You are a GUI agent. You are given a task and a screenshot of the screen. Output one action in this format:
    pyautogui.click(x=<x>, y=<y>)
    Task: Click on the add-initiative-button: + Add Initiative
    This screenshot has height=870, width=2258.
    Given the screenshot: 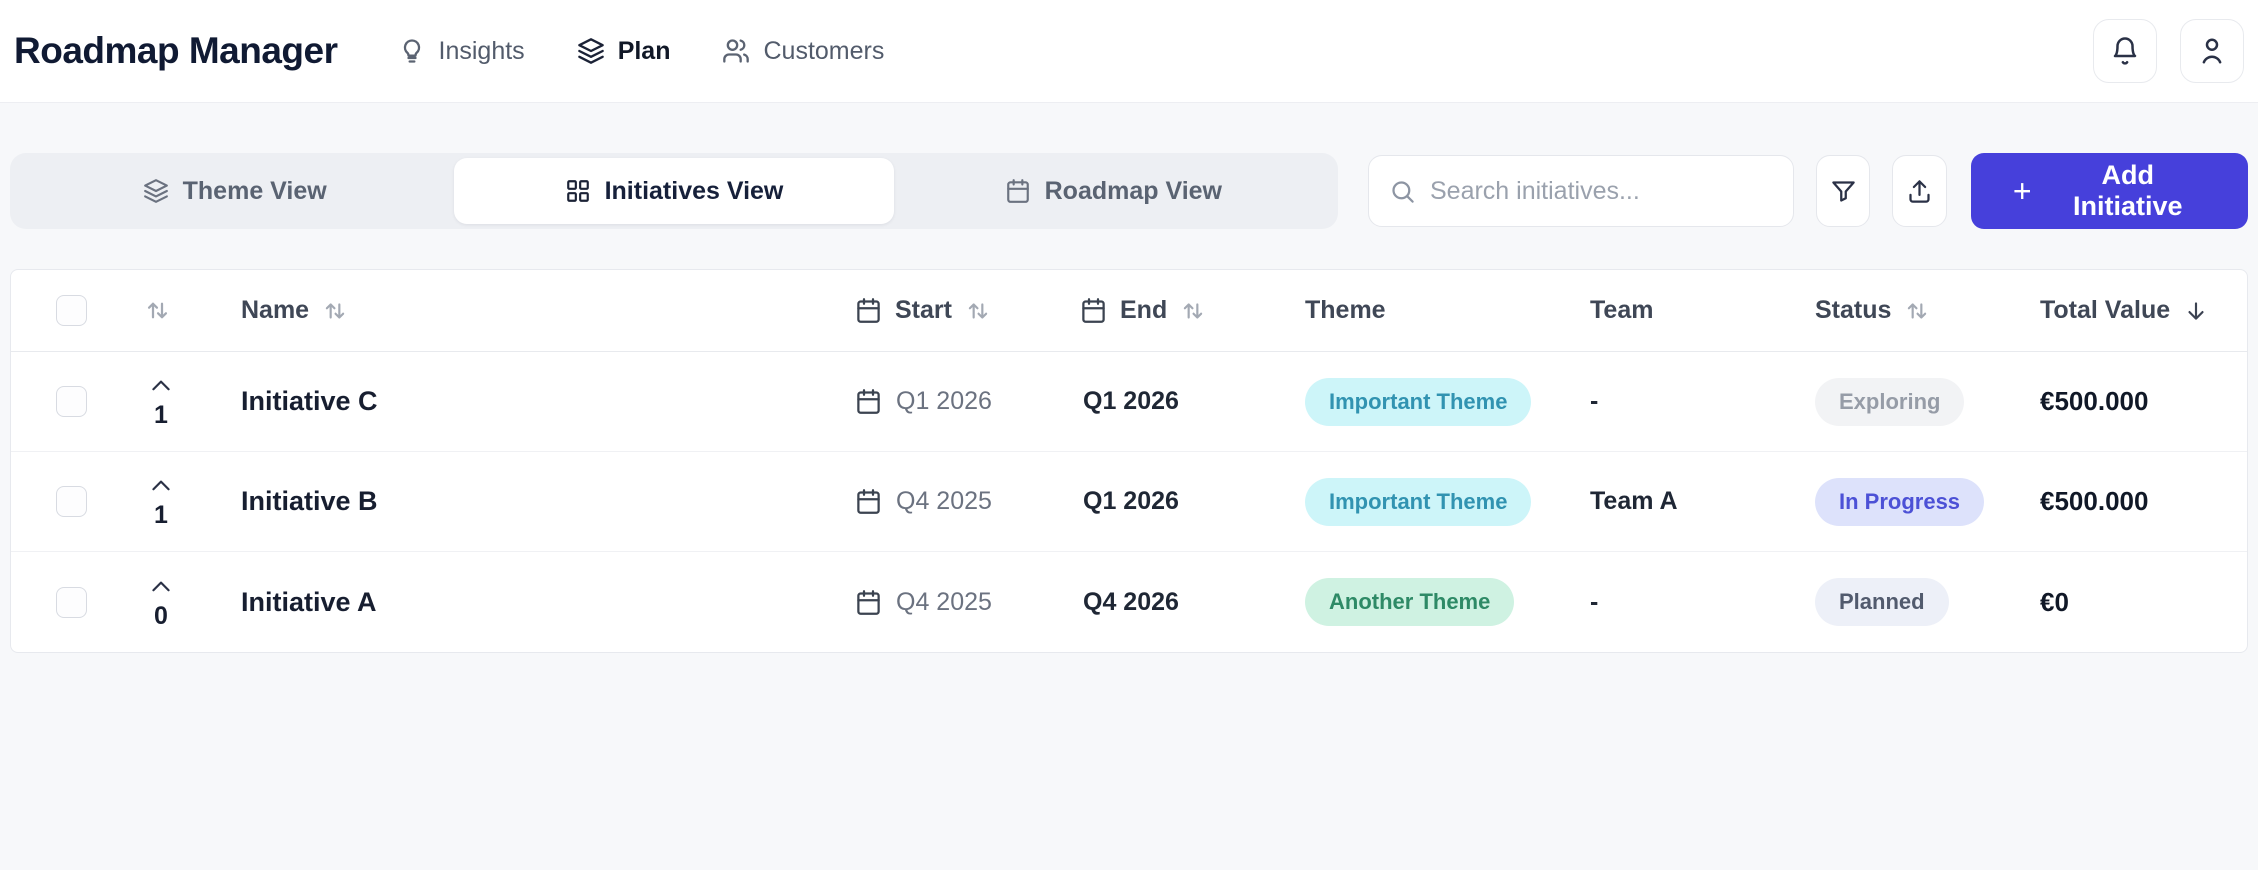 What is the action you would take?
    pyautogui.click(x=2109, y=191)
    